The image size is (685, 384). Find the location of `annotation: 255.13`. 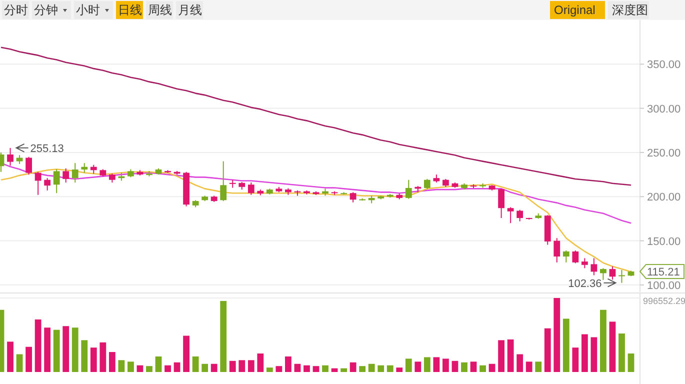

annotation: 255.13 is located at coordinates (47, 148).